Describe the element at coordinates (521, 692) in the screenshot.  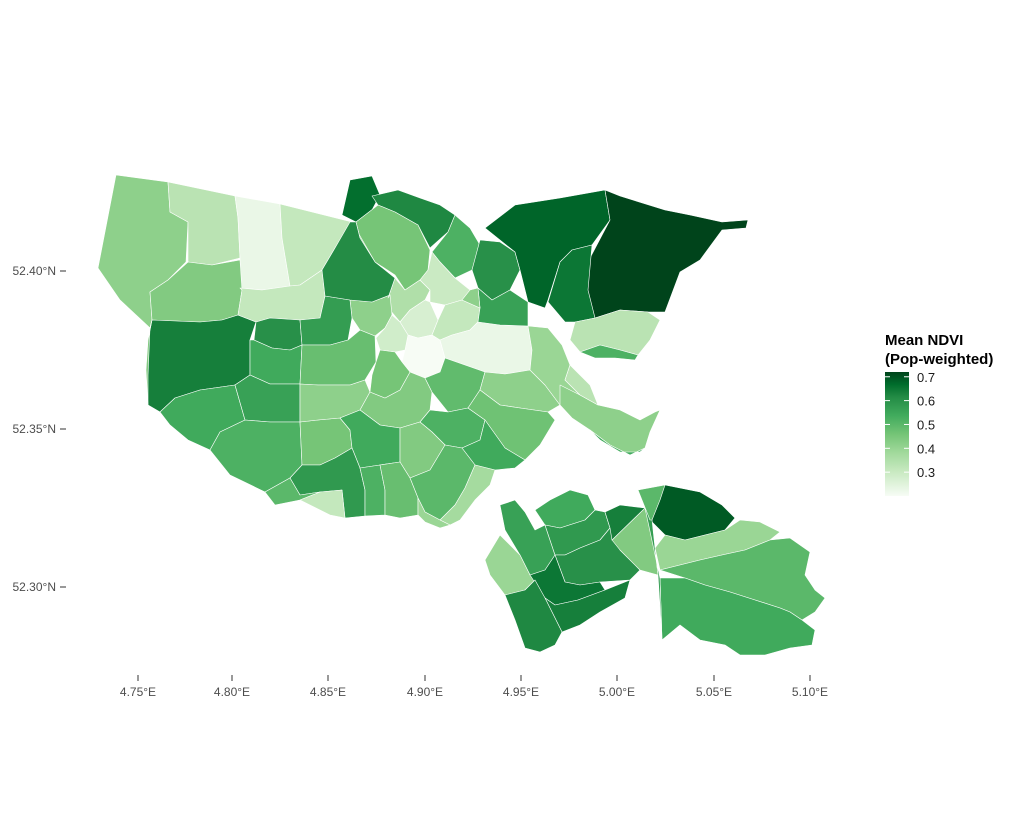
I see `x-tick-label: 4.95°E` at that location.